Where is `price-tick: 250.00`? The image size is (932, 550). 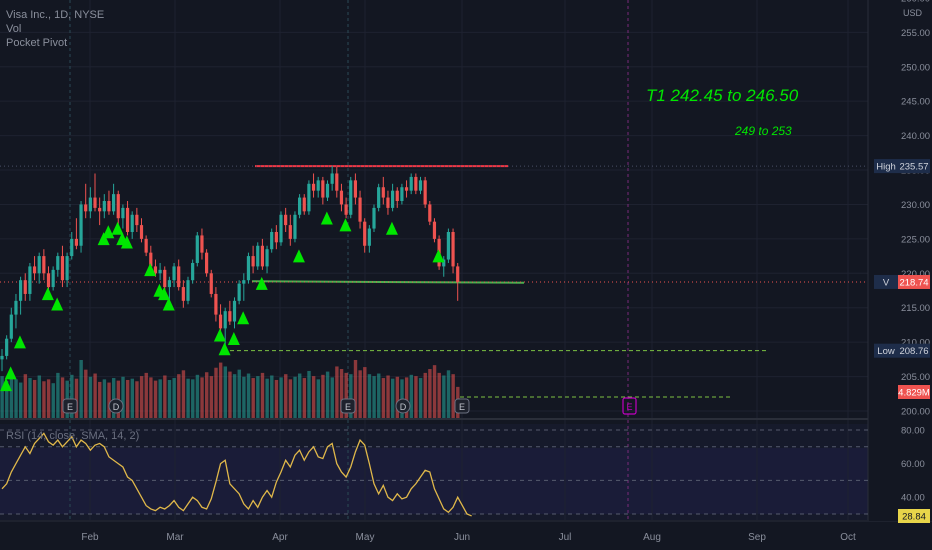
price-tick: 250.00 is located at coordinates (915, 67).